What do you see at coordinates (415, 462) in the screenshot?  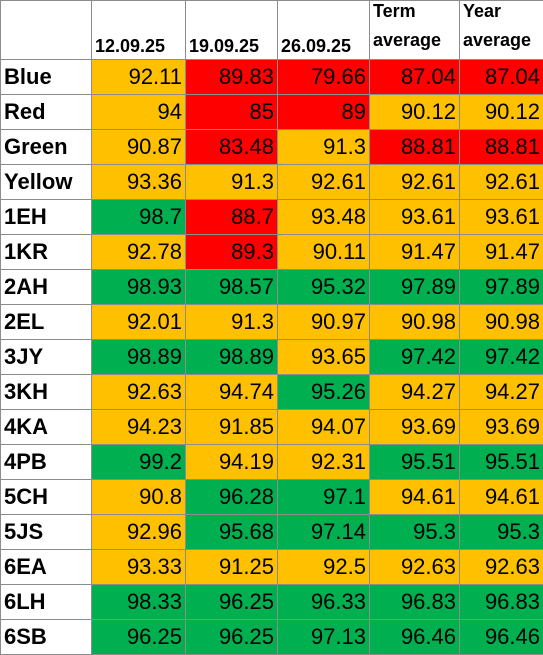 I see `cell-term-average: 95.51` at bounding box center [415, 462].